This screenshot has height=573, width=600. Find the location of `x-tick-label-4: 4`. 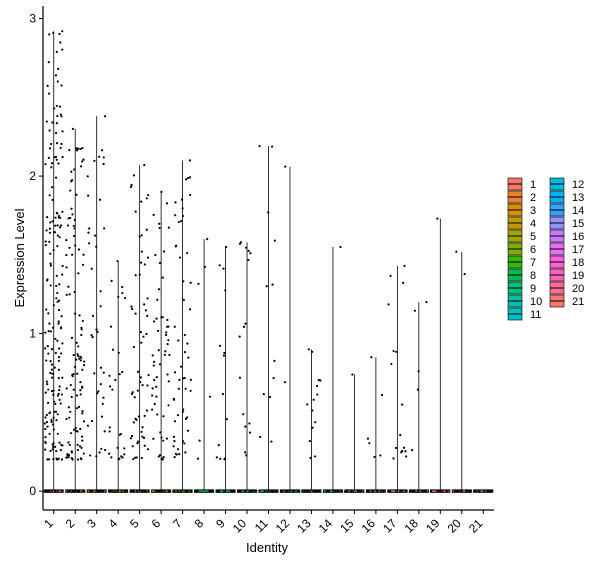

x-tick-label-4: 4 is located at coordinates (113, 523).